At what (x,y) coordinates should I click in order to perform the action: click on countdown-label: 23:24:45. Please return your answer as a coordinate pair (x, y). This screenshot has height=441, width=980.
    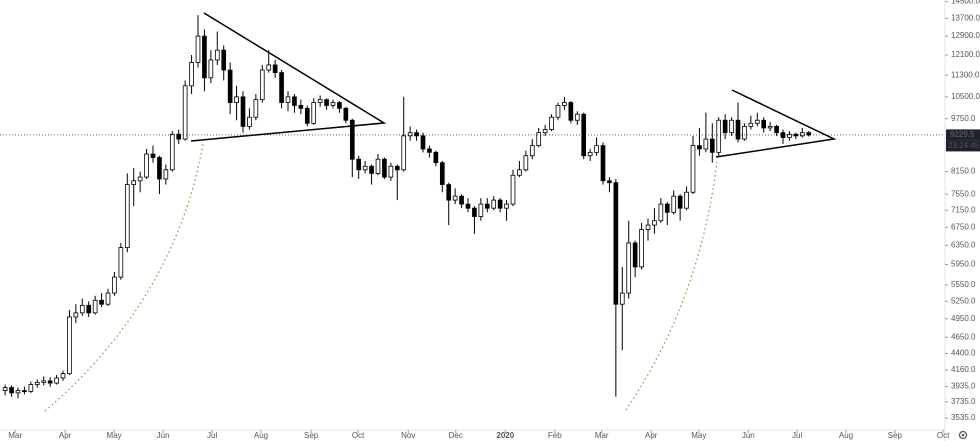
    Looking at the image, I should click on (964, 145).